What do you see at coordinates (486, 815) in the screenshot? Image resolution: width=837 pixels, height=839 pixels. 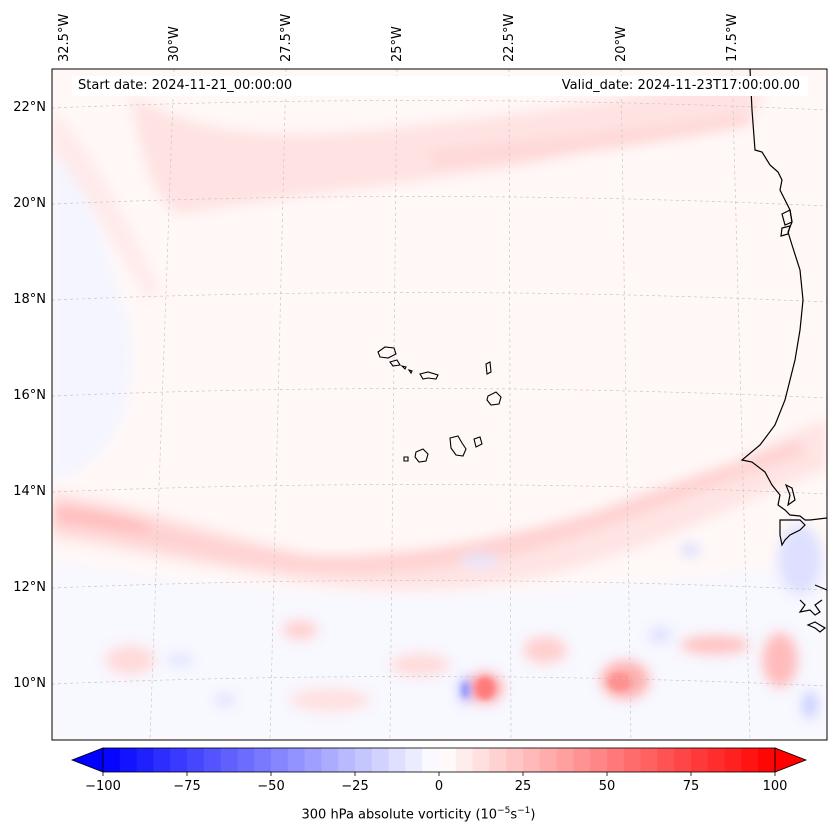 I see `colorbar-unit-prefix: (10` at bounding box center [486, 815].